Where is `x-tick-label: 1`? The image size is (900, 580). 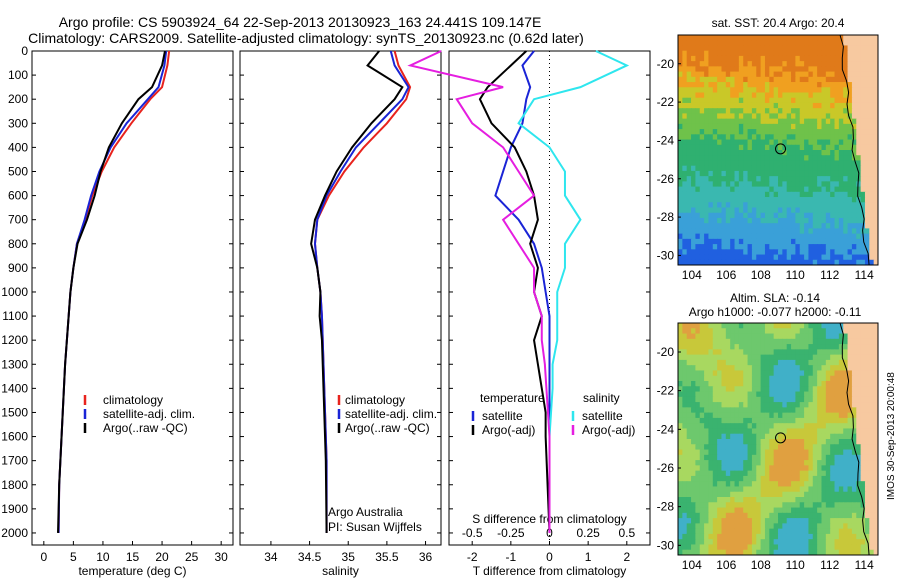 x-tick-label: 1 is located at coordinates (588, 557).